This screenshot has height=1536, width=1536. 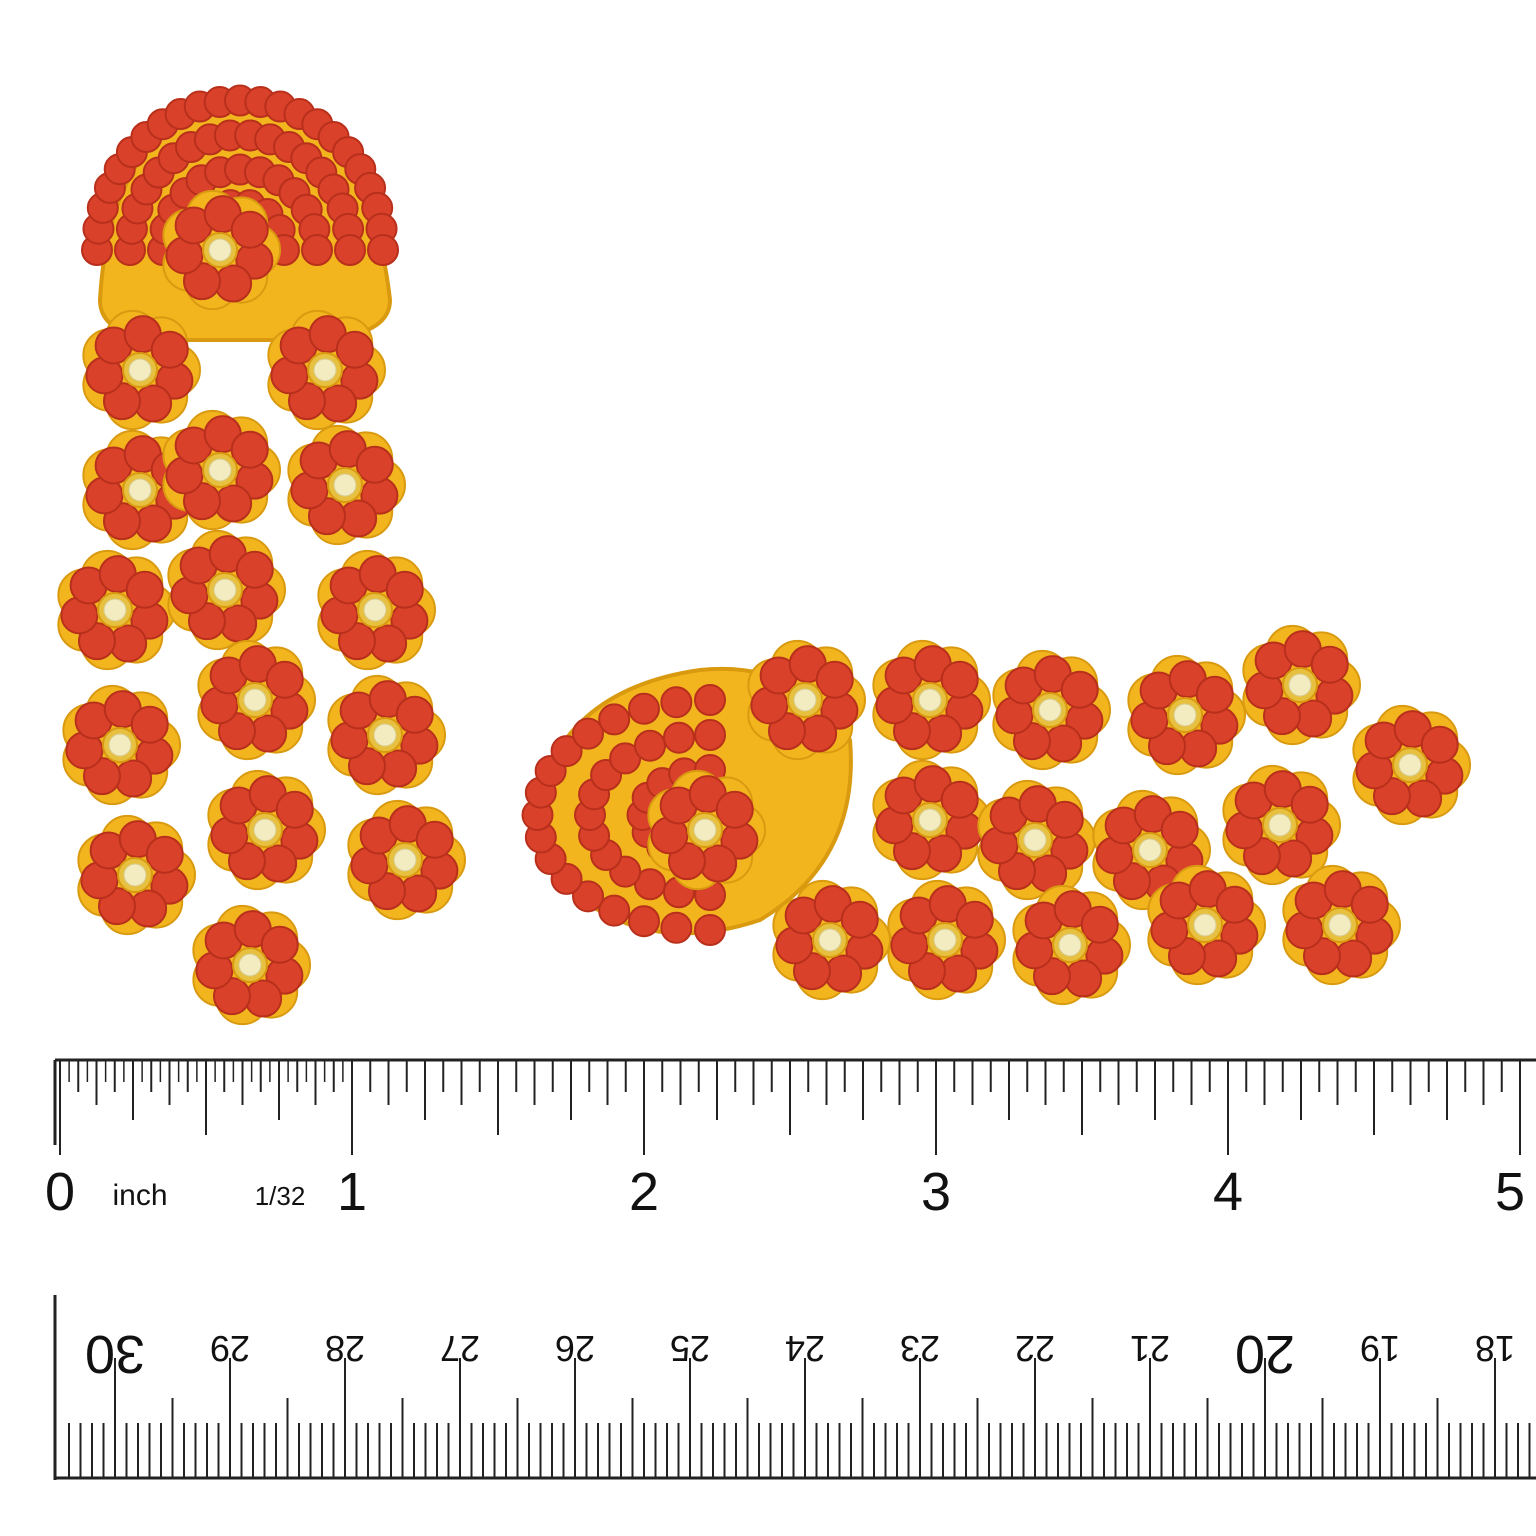 I want to click on cm-label: 29, so click(x=230, y=1348).